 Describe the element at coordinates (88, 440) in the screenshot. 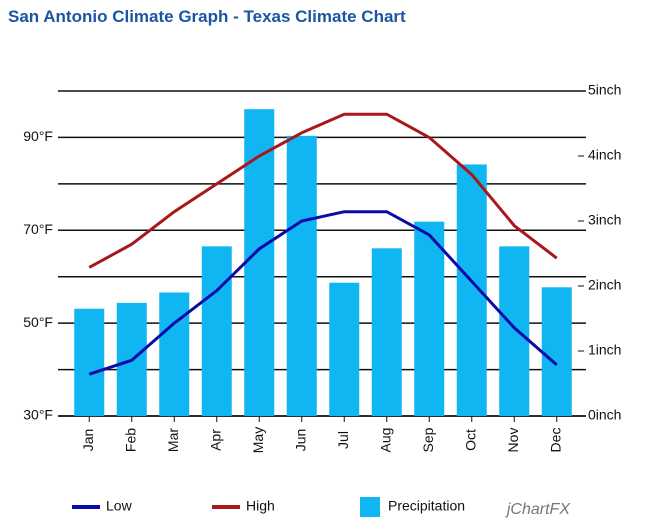

I see `x-tick-label: Jan` at that location.